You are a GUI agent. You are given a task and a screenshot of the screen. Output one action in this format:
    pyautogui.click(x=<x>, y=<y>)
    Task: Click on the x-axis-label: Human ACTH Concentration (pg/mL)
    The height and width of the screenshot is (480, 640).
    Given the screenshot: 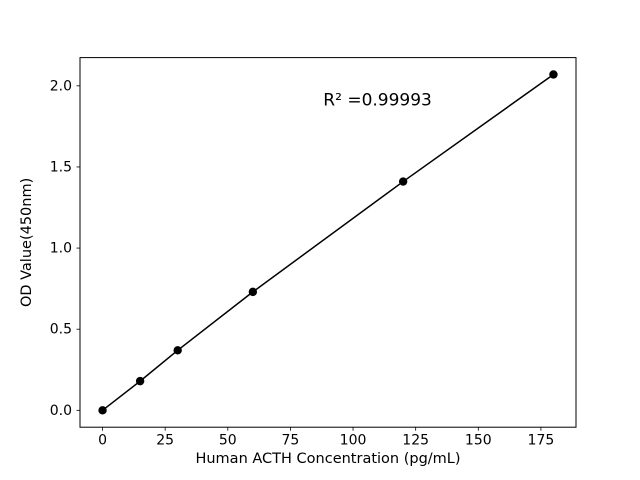 What is the action you would take?
    pyautogui.click(x=327, y=459)
    